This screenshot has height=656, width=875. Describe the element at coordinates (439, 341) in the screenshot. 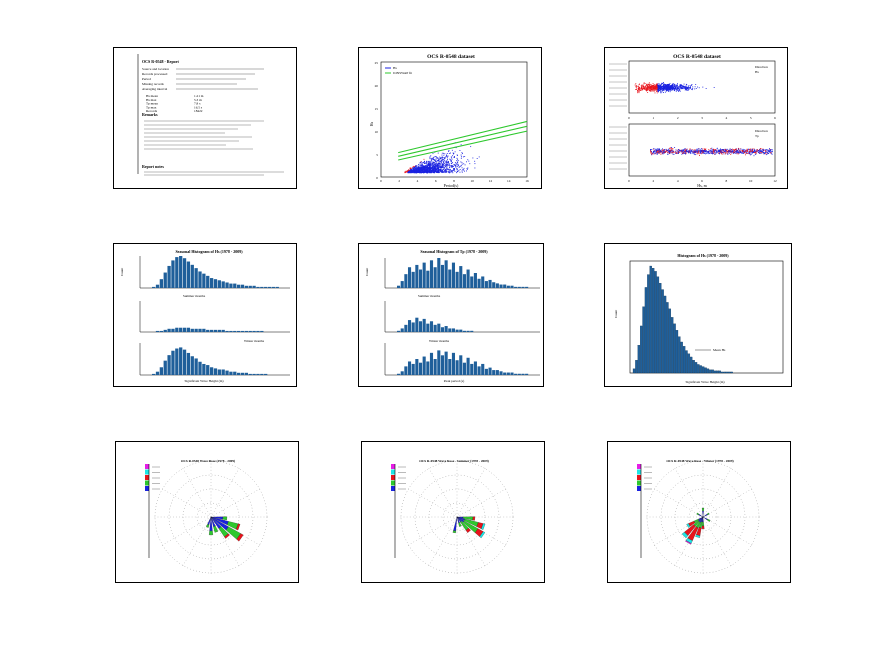

I see `subplot-title-winter: Winter months` at that location.